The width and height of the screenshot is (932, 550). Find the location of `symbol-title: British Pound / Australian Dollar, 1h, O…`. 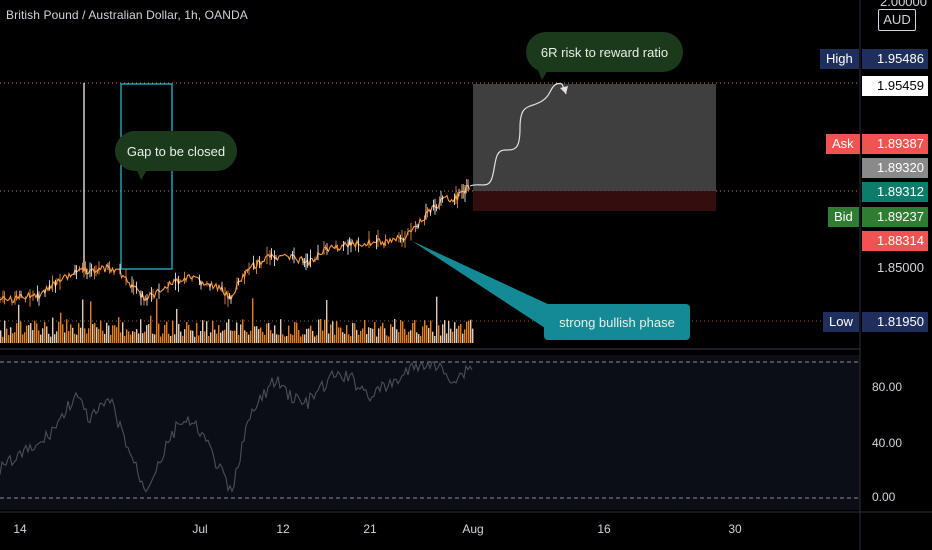

symbol-title: British Pound / Australian Dollar, 1h, O… is located at coordinates (127, 15).